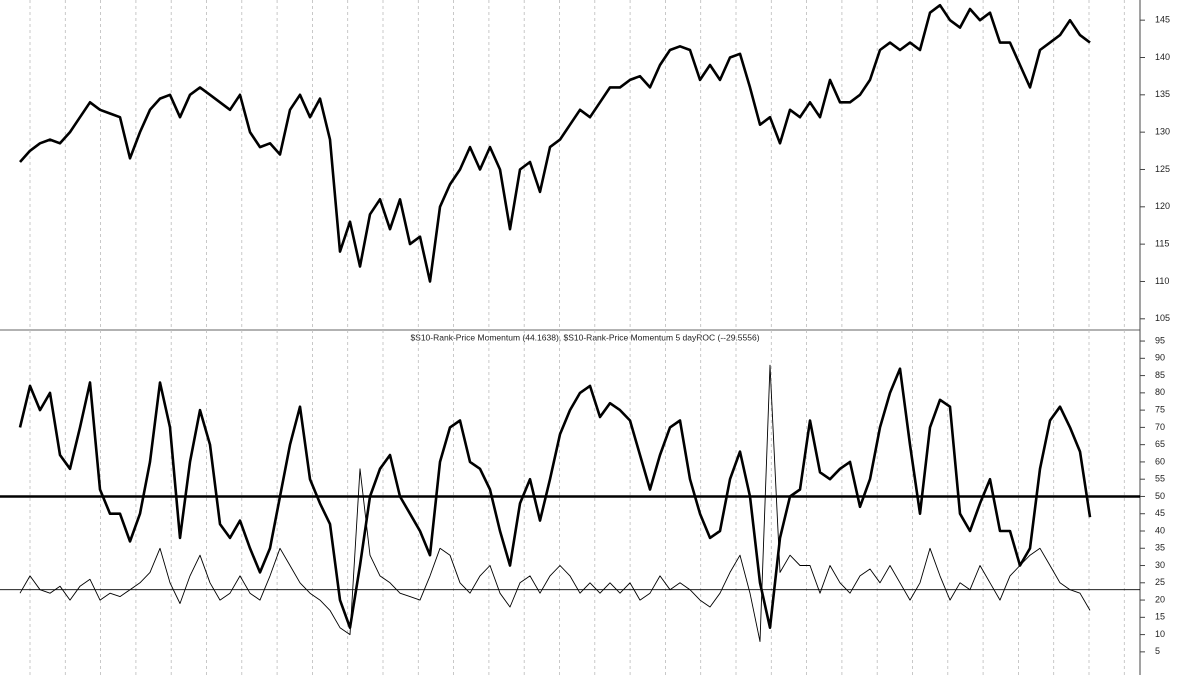 This screenshot has width=1200, height=675. What do you see at coordinates (1160, 409) in the screenshot?
I see `y-tick-label: 75` at bounding box center [1160, 409].